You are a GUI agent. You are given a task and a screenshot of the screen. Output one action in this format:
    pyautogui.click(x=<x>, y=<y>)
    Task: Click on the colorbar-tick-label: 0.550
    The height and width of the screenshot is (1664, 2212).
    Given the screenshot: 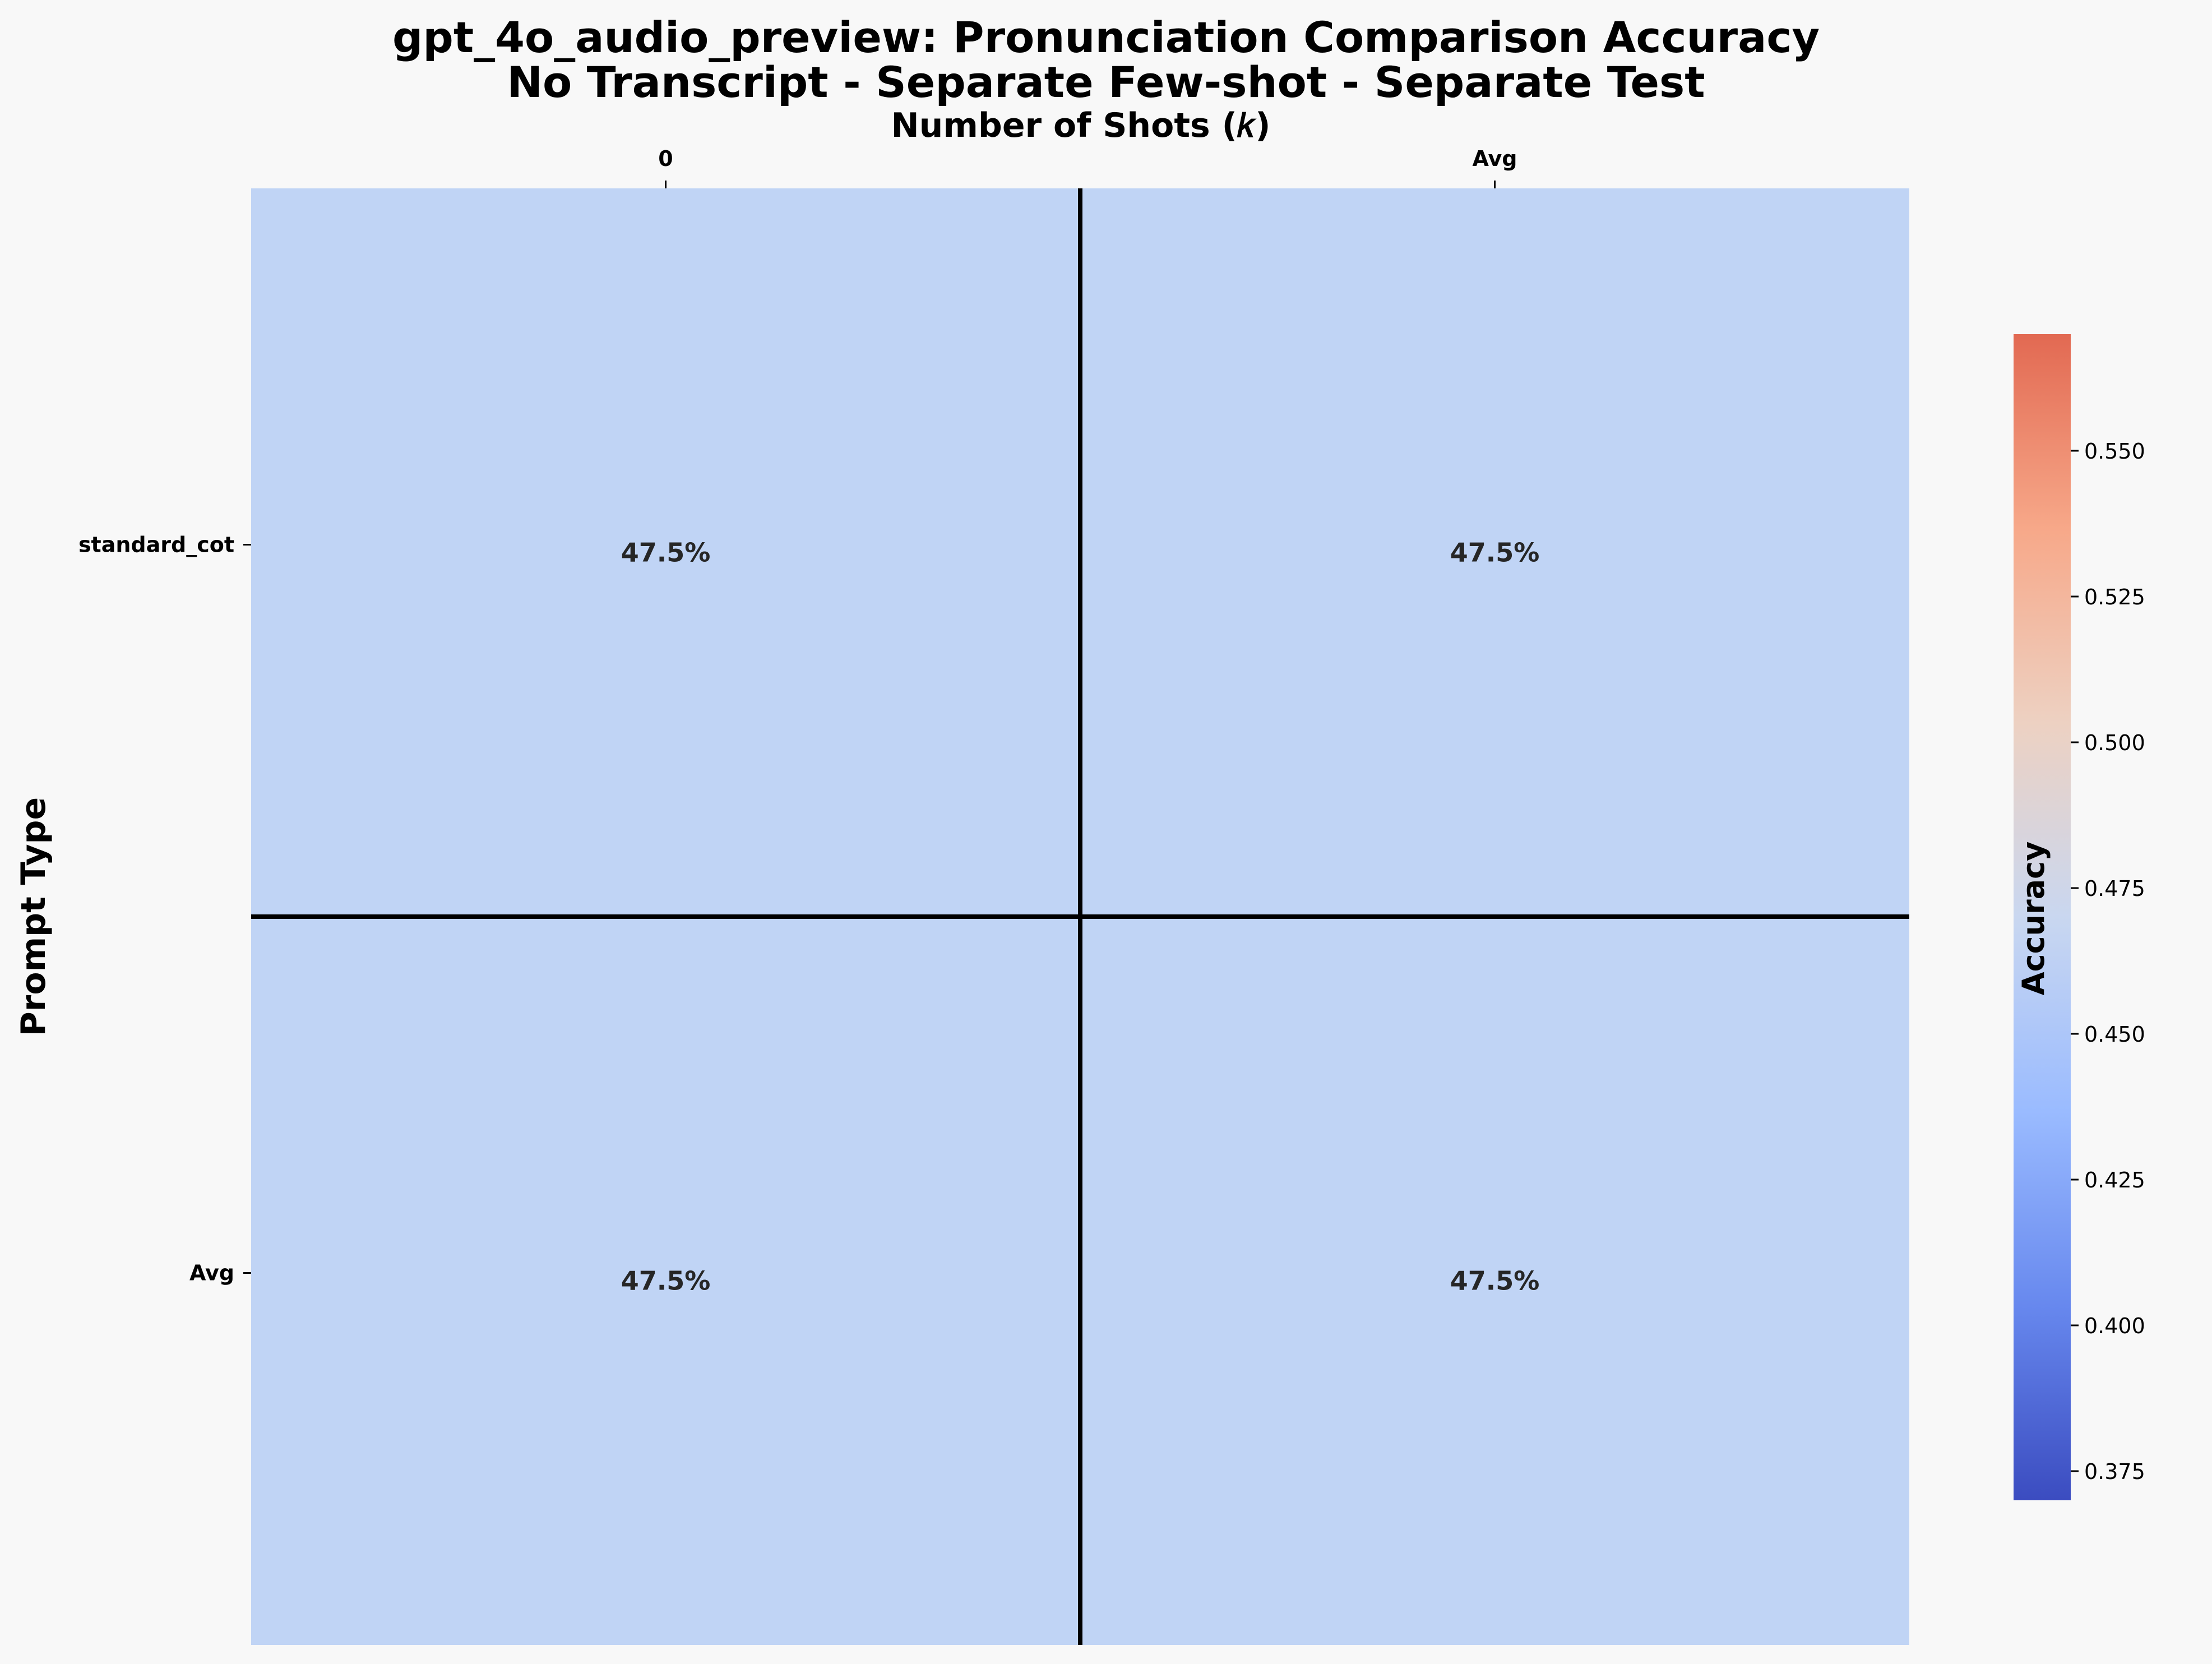 What is the action you would take?
    pyautogui.click(x=2114, y=451)
    